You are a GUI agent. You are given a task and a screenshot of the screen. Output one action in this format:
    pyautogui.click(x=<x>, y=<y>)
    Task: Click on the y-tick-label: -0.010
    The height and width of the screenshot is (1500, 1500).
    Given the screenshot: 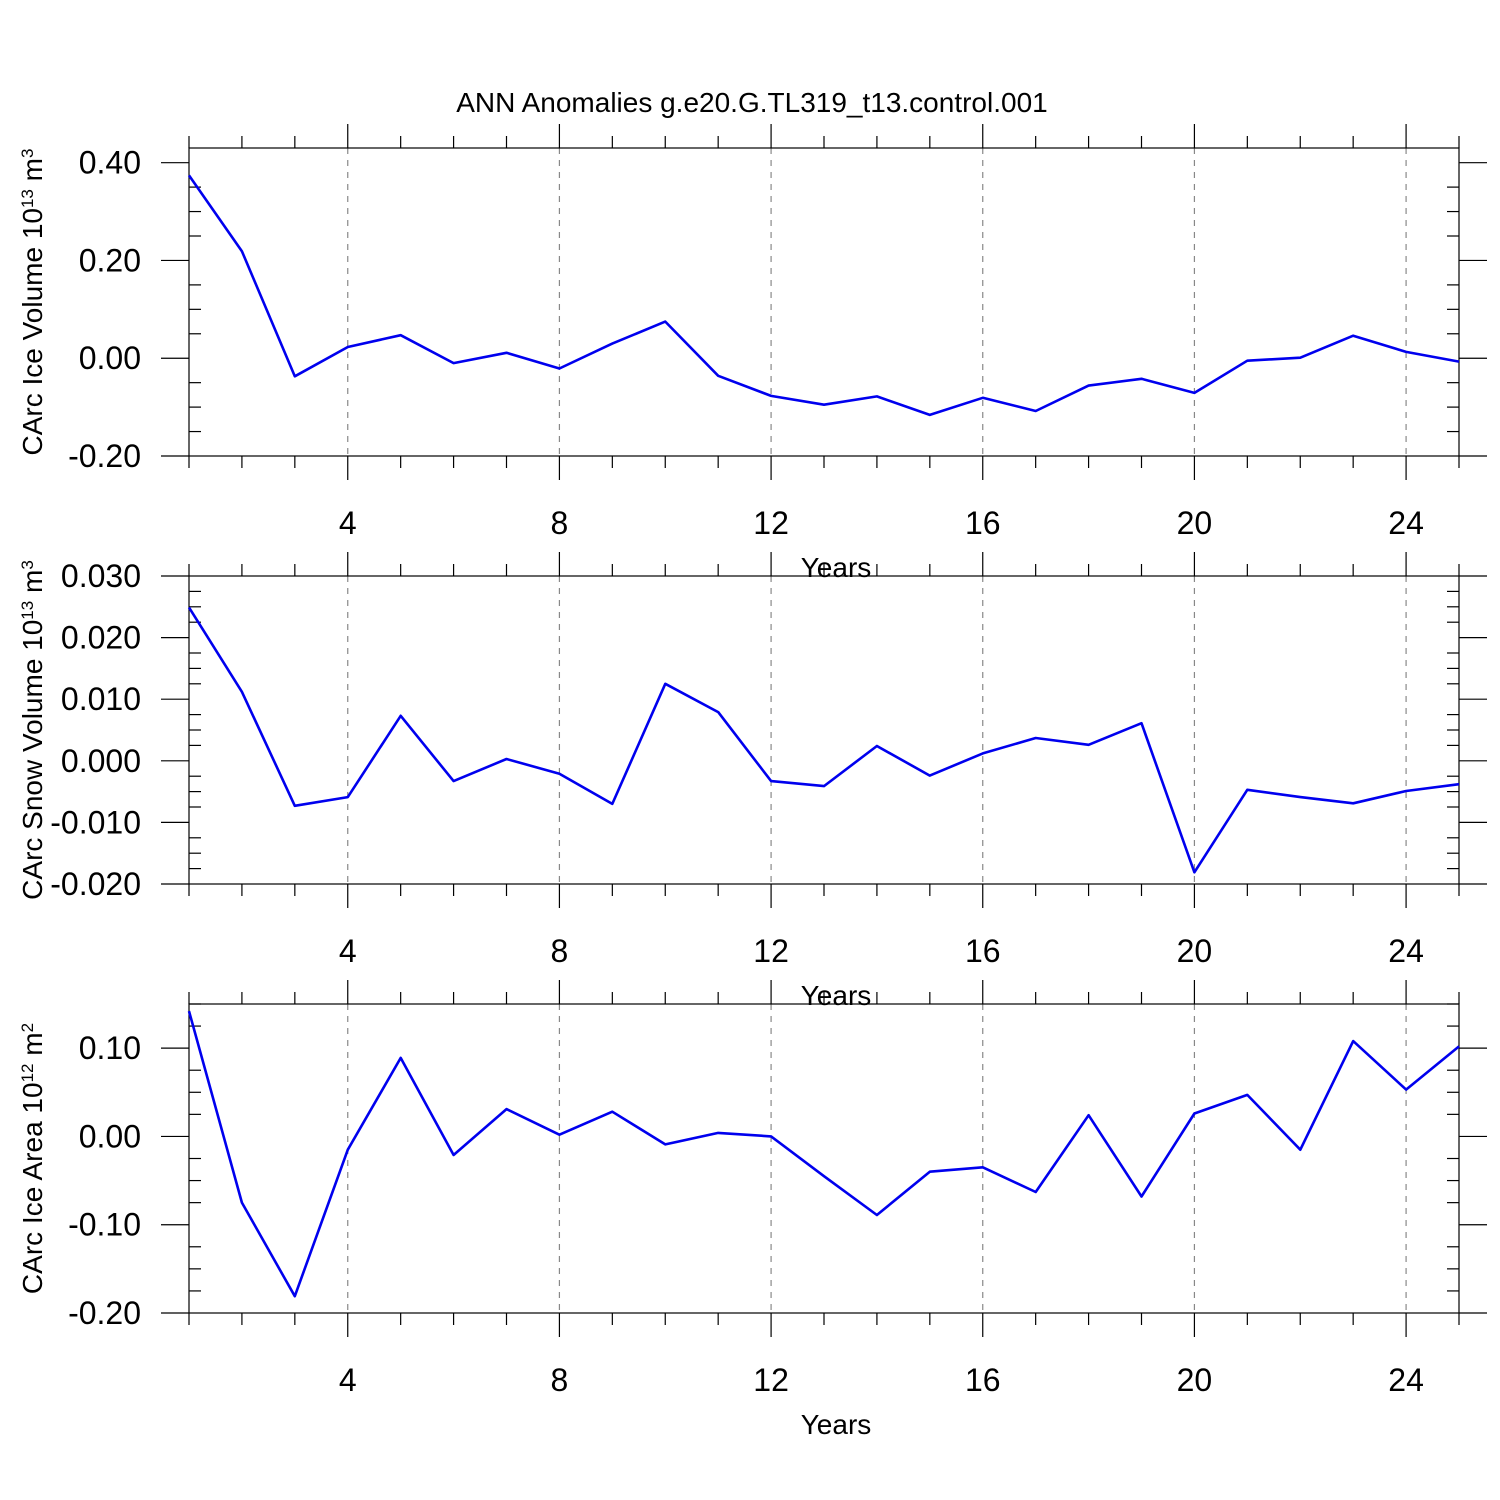 What is the action you would take?
    pyautogui.click(x=95, y=822)
    